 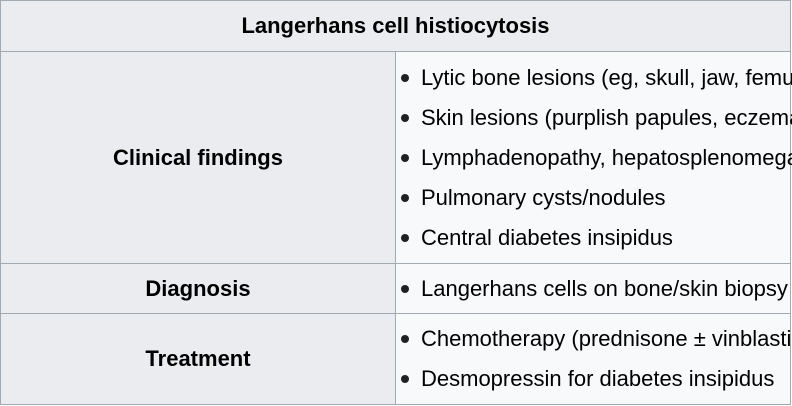 What do you see at coordinates (598, 378) in the screenshot?
I see `list-item-text: Desmopressin for diabetes insipidus` at bounding box center [598, 378].